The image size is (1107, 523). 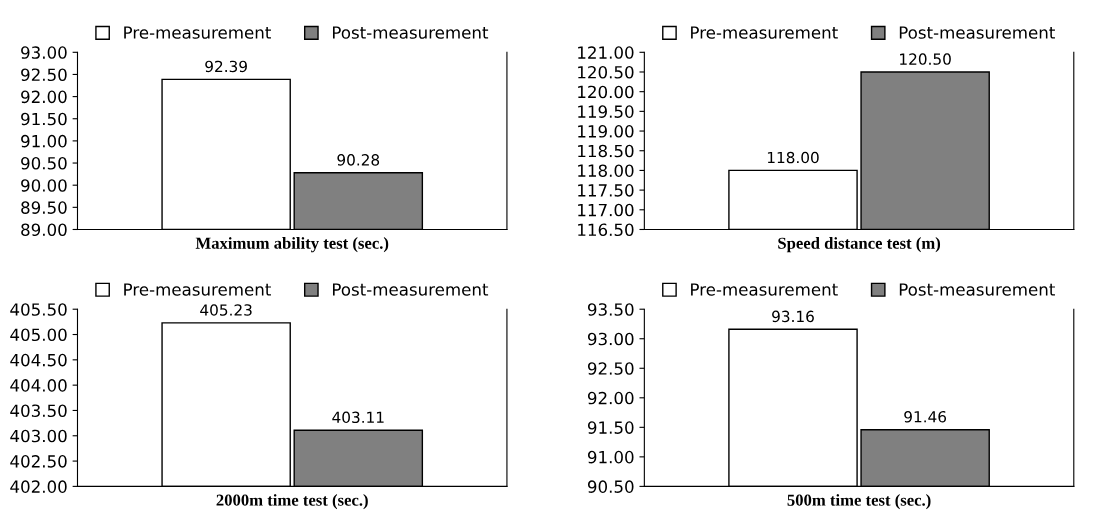 I want to click on y-tick-label: 405.50, so click(x=38, y=309).